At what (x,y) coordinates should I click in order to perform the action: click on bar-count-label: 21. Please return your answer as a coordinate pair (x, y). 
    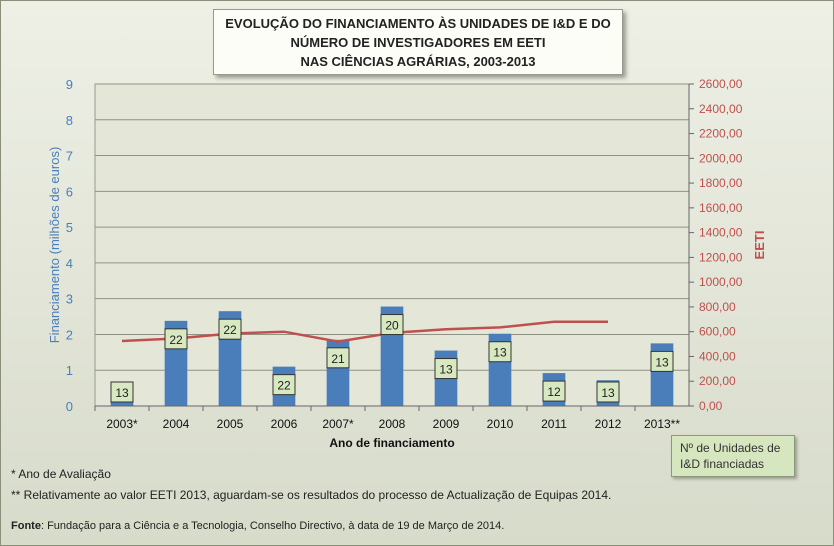
    Looking at the image, I should click on (338, 359).